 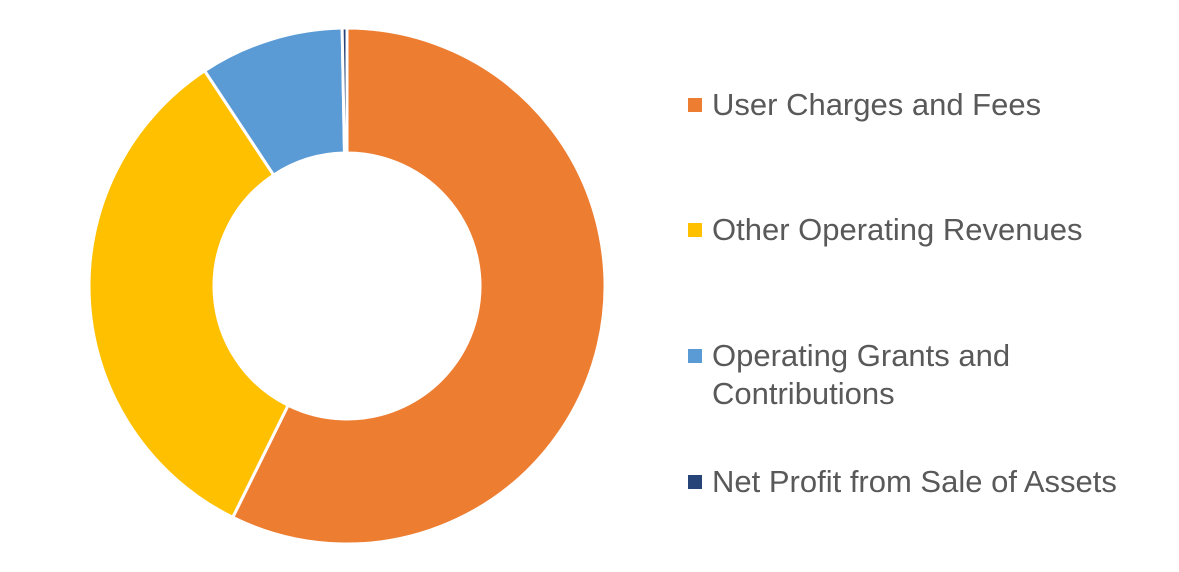 I want to click on legend-item-operating-grants-and-contributions: Operating Grants and Contributions, so click(x=870, y=375).